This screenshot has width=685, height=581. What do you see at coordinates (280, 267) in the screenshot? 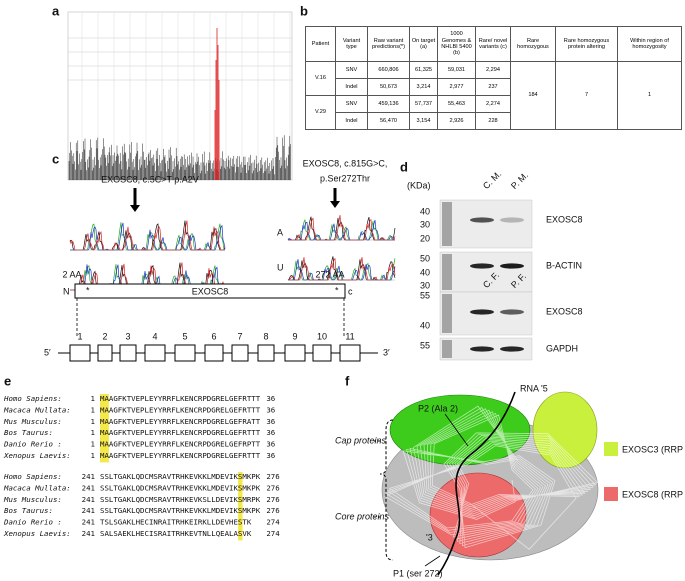
I see `label: U` at bounding box center [280, 267].